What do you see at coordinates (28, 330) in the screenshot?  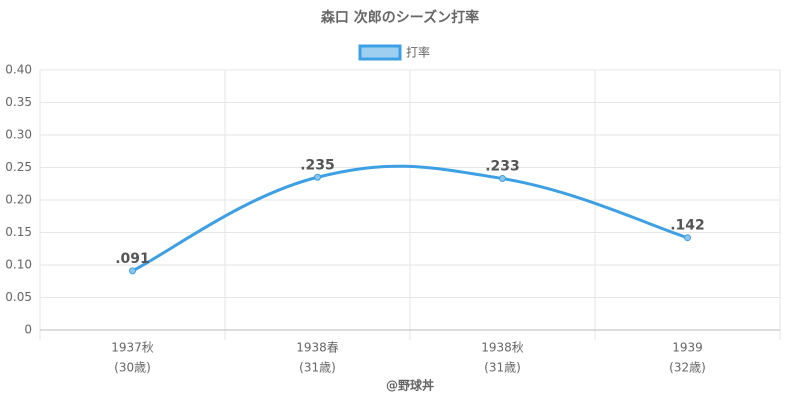 I see `y-tick-label: 0` at bounding box center [28, 330].